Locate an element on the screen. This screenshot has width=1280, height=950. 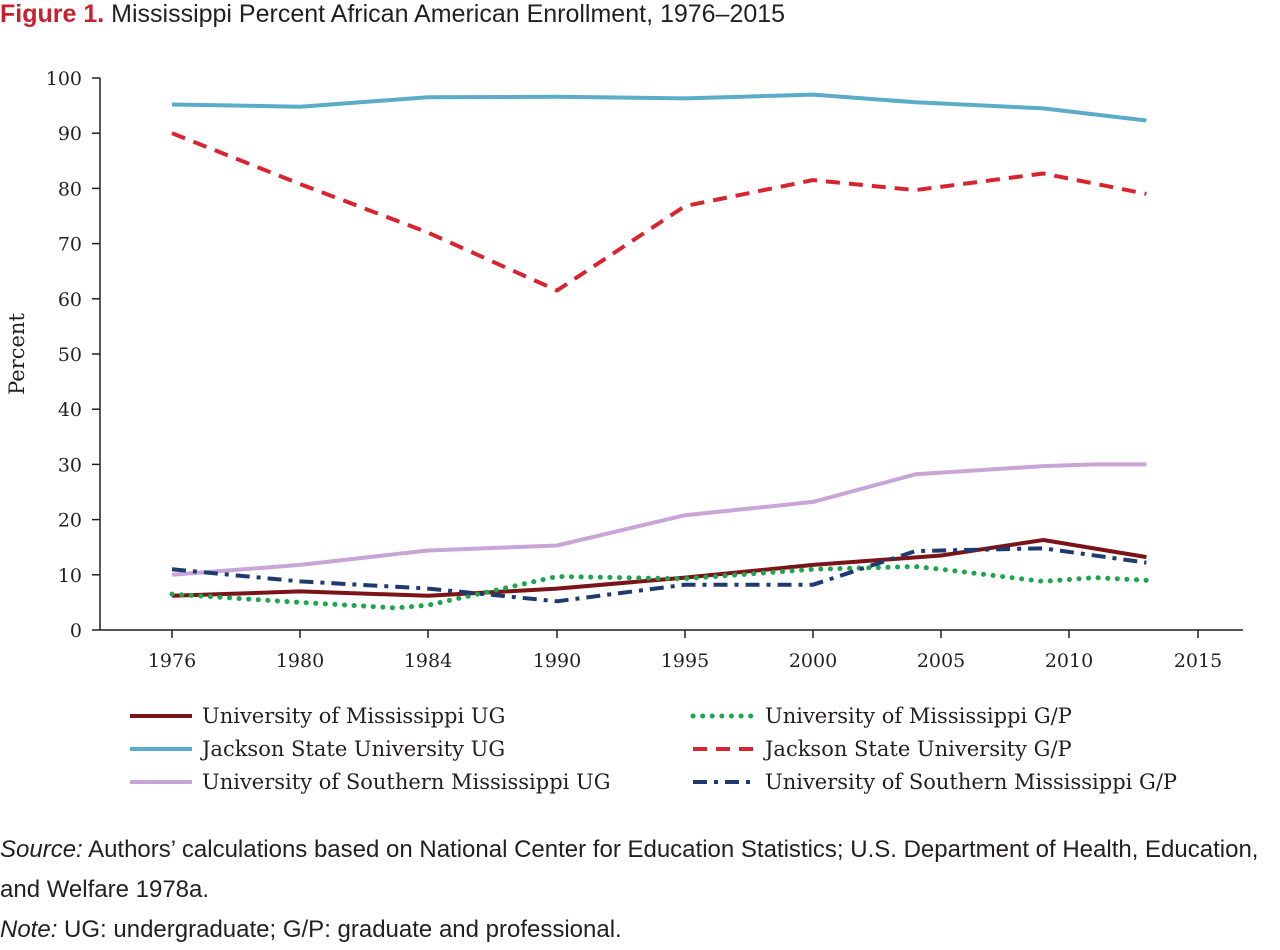
legend-label-1: University of Mississippi UG is located at coordinates (353, 716).